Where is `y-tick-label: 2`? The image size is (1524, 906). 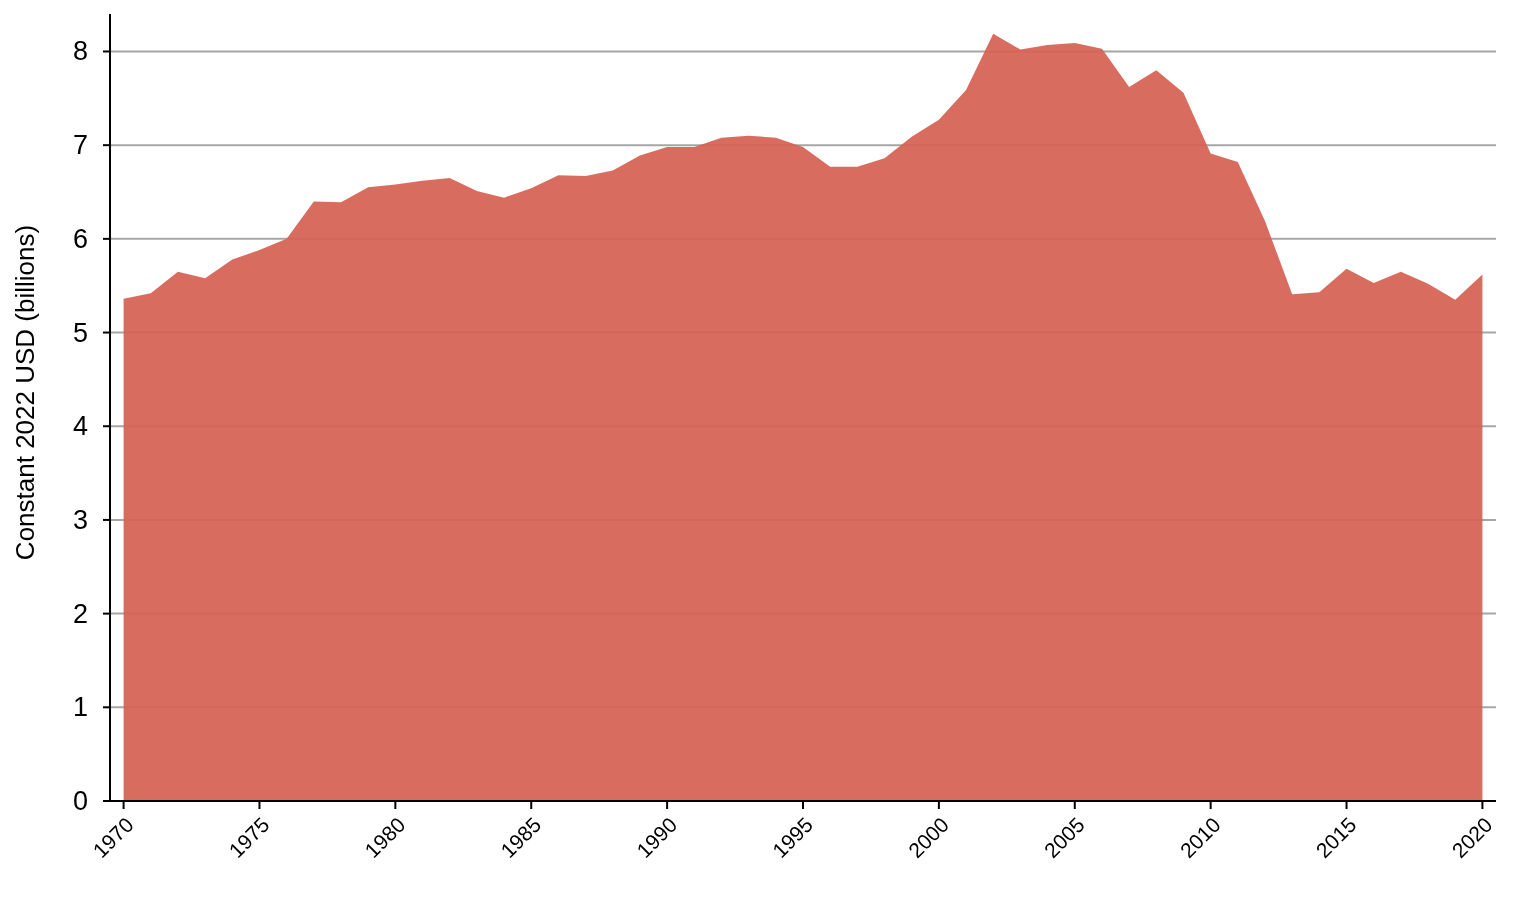
y-tick-label: 2 is located at coordinates (80, 613).